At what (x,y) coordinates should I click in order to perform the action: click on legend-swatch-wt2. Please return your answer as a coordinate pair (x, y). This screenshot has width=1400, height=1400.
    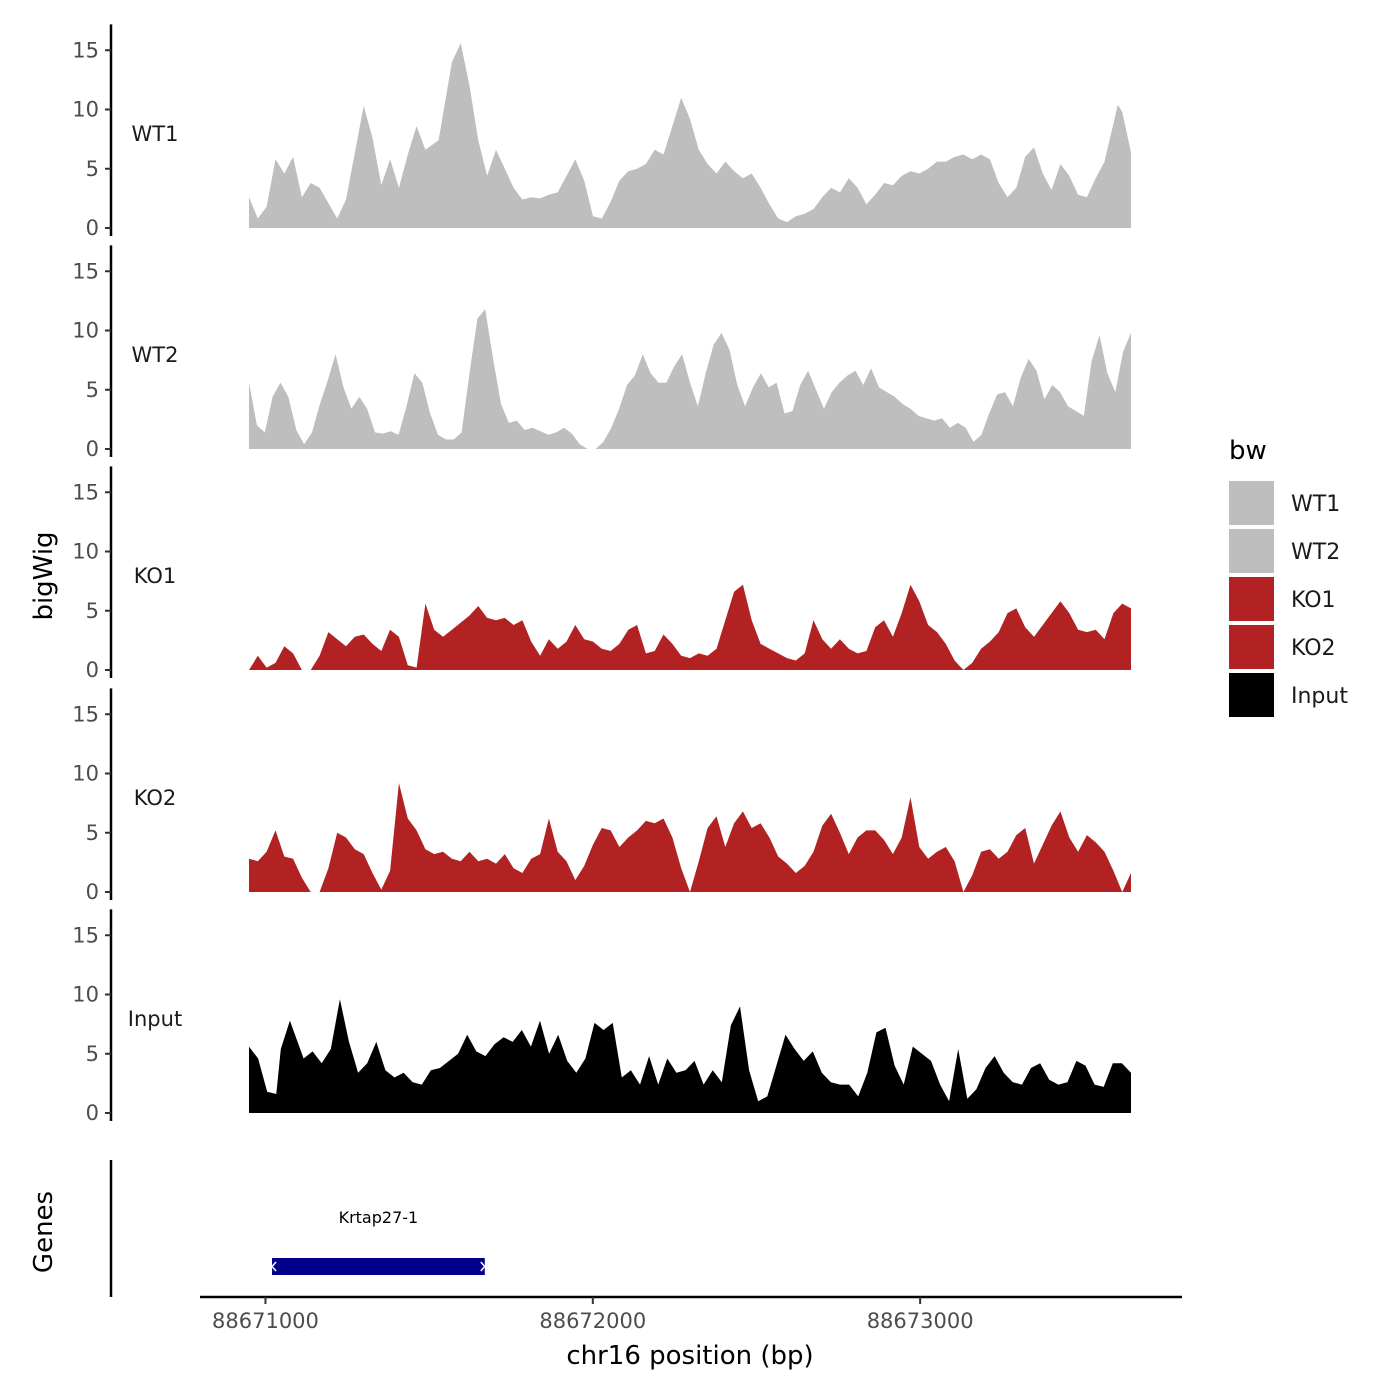
    Looking at the image, I should click on (1251, 551).